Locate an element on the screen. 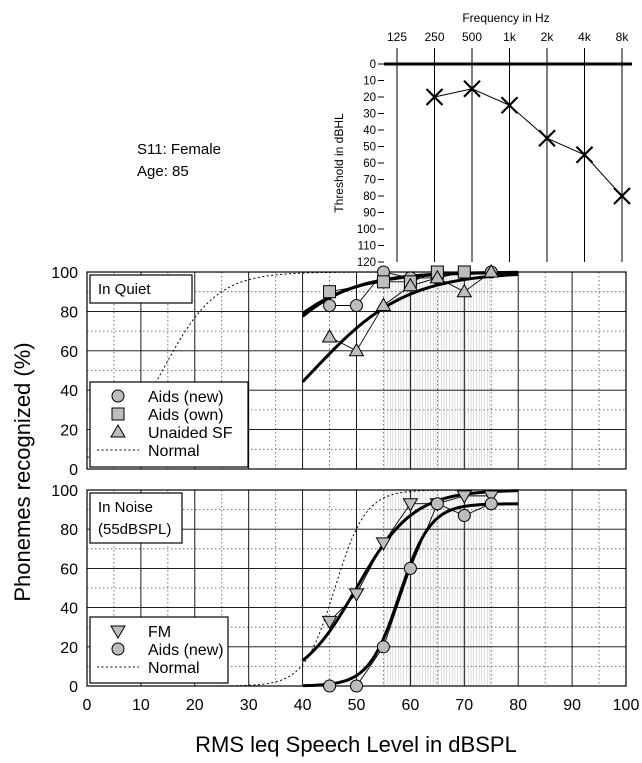 The image size is (642, 763). legend-marker-square is located at coordinates (118, 414).